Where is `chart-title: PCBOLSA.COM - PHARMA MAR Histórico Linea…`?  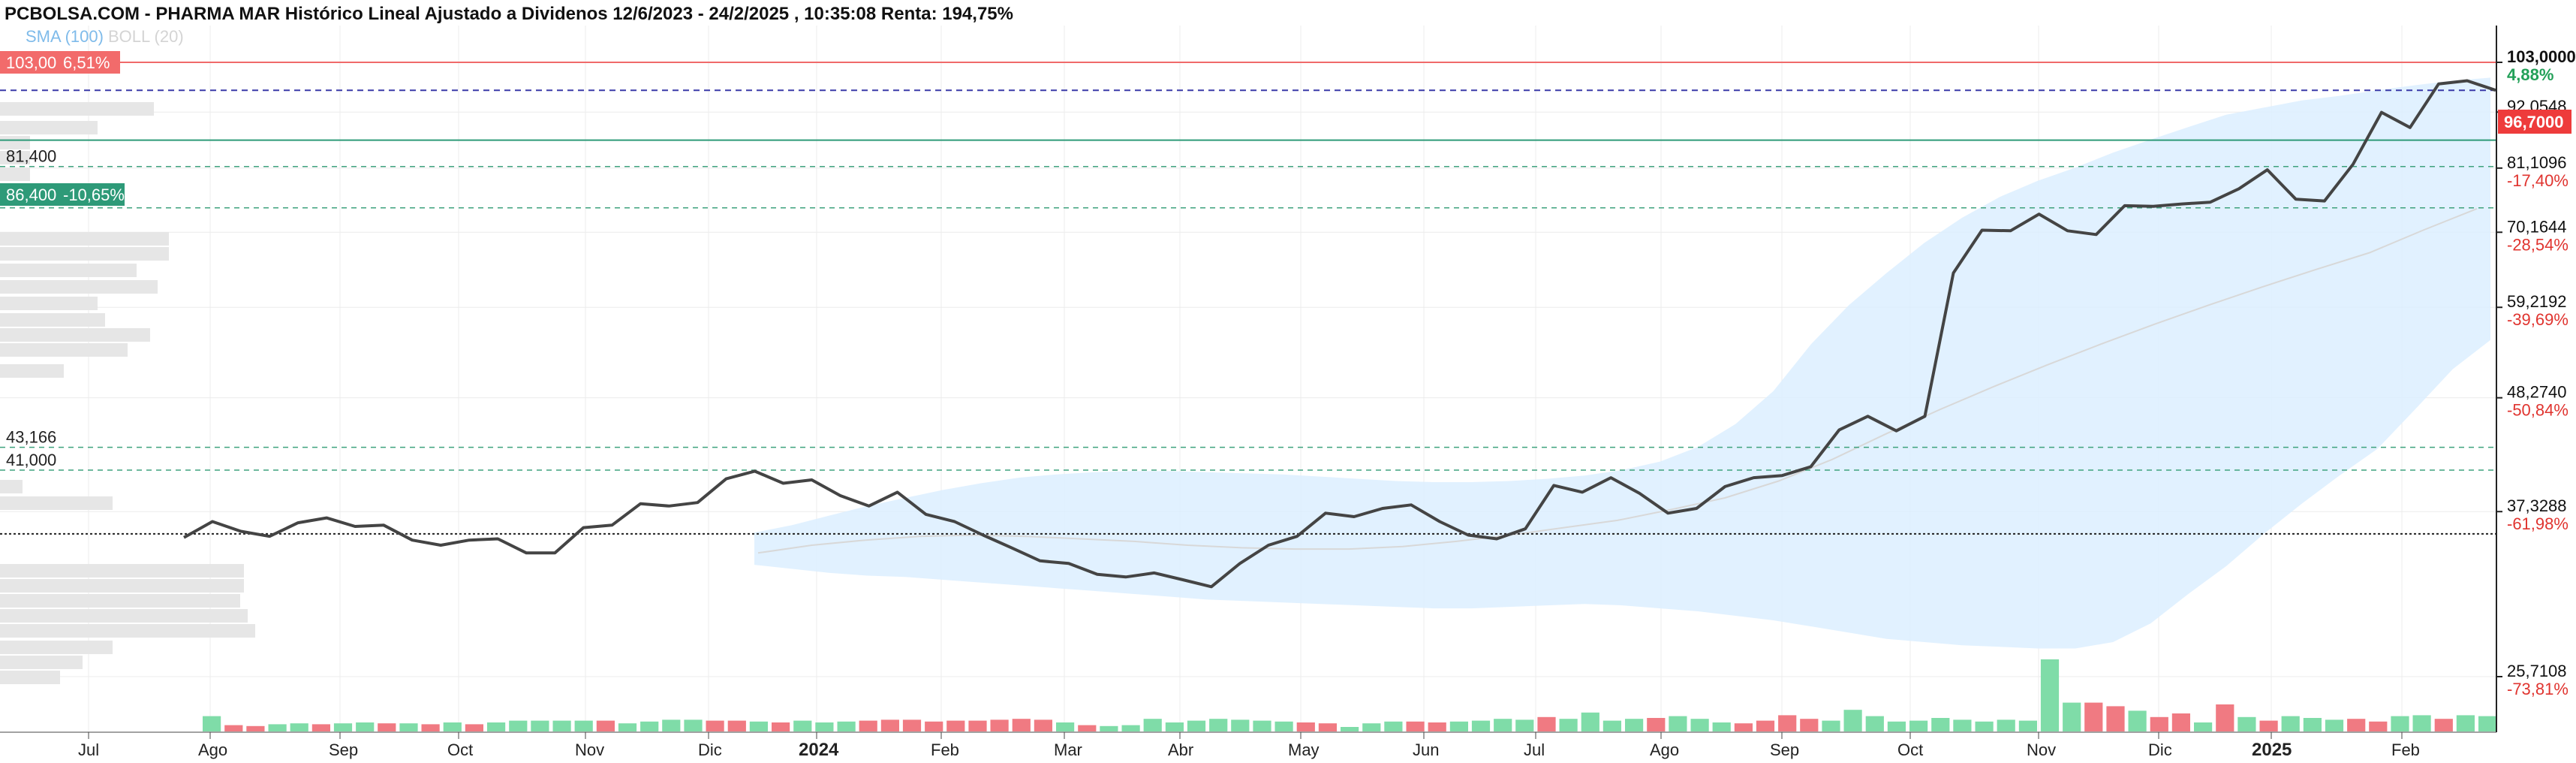 chart-title: PCBOLSA.COM - PHARMA MAR Histórico Linea… is located at coordinates (509, 14).